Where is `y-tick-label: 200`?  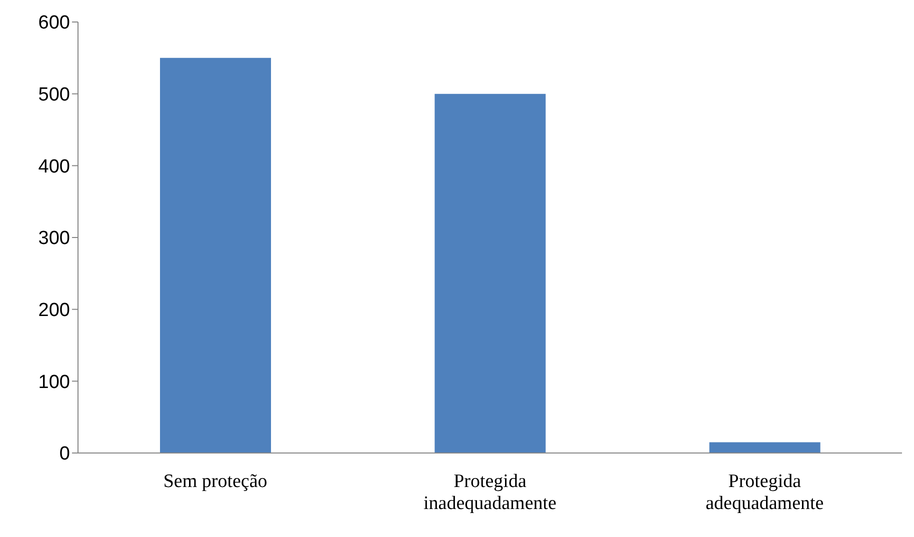 y-tick-label: 200 is located at coordinates (54, 311).